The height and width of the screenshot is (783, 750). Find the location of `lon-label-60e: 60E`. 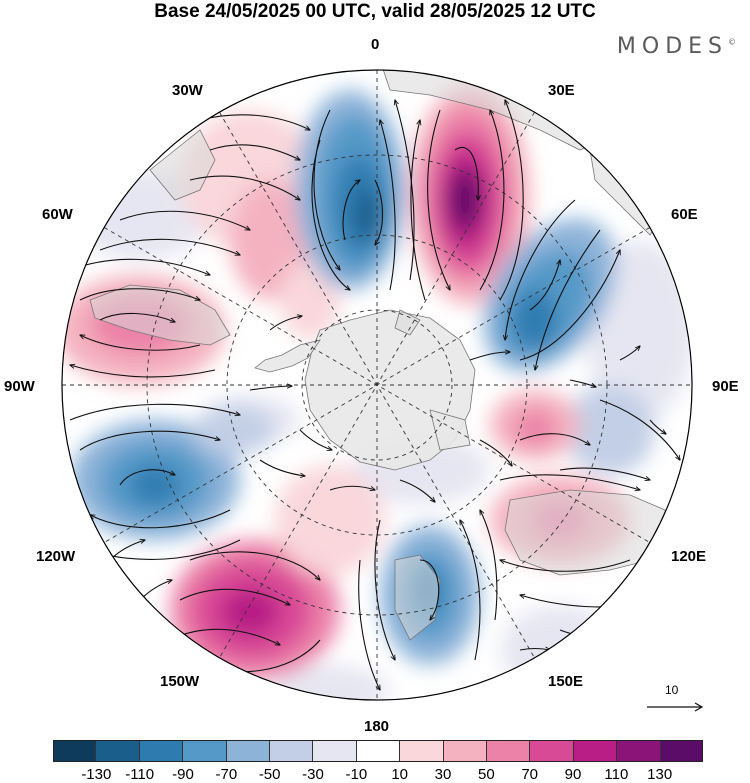

lon-label-60e: 60E is located at coordinates (684, 214).